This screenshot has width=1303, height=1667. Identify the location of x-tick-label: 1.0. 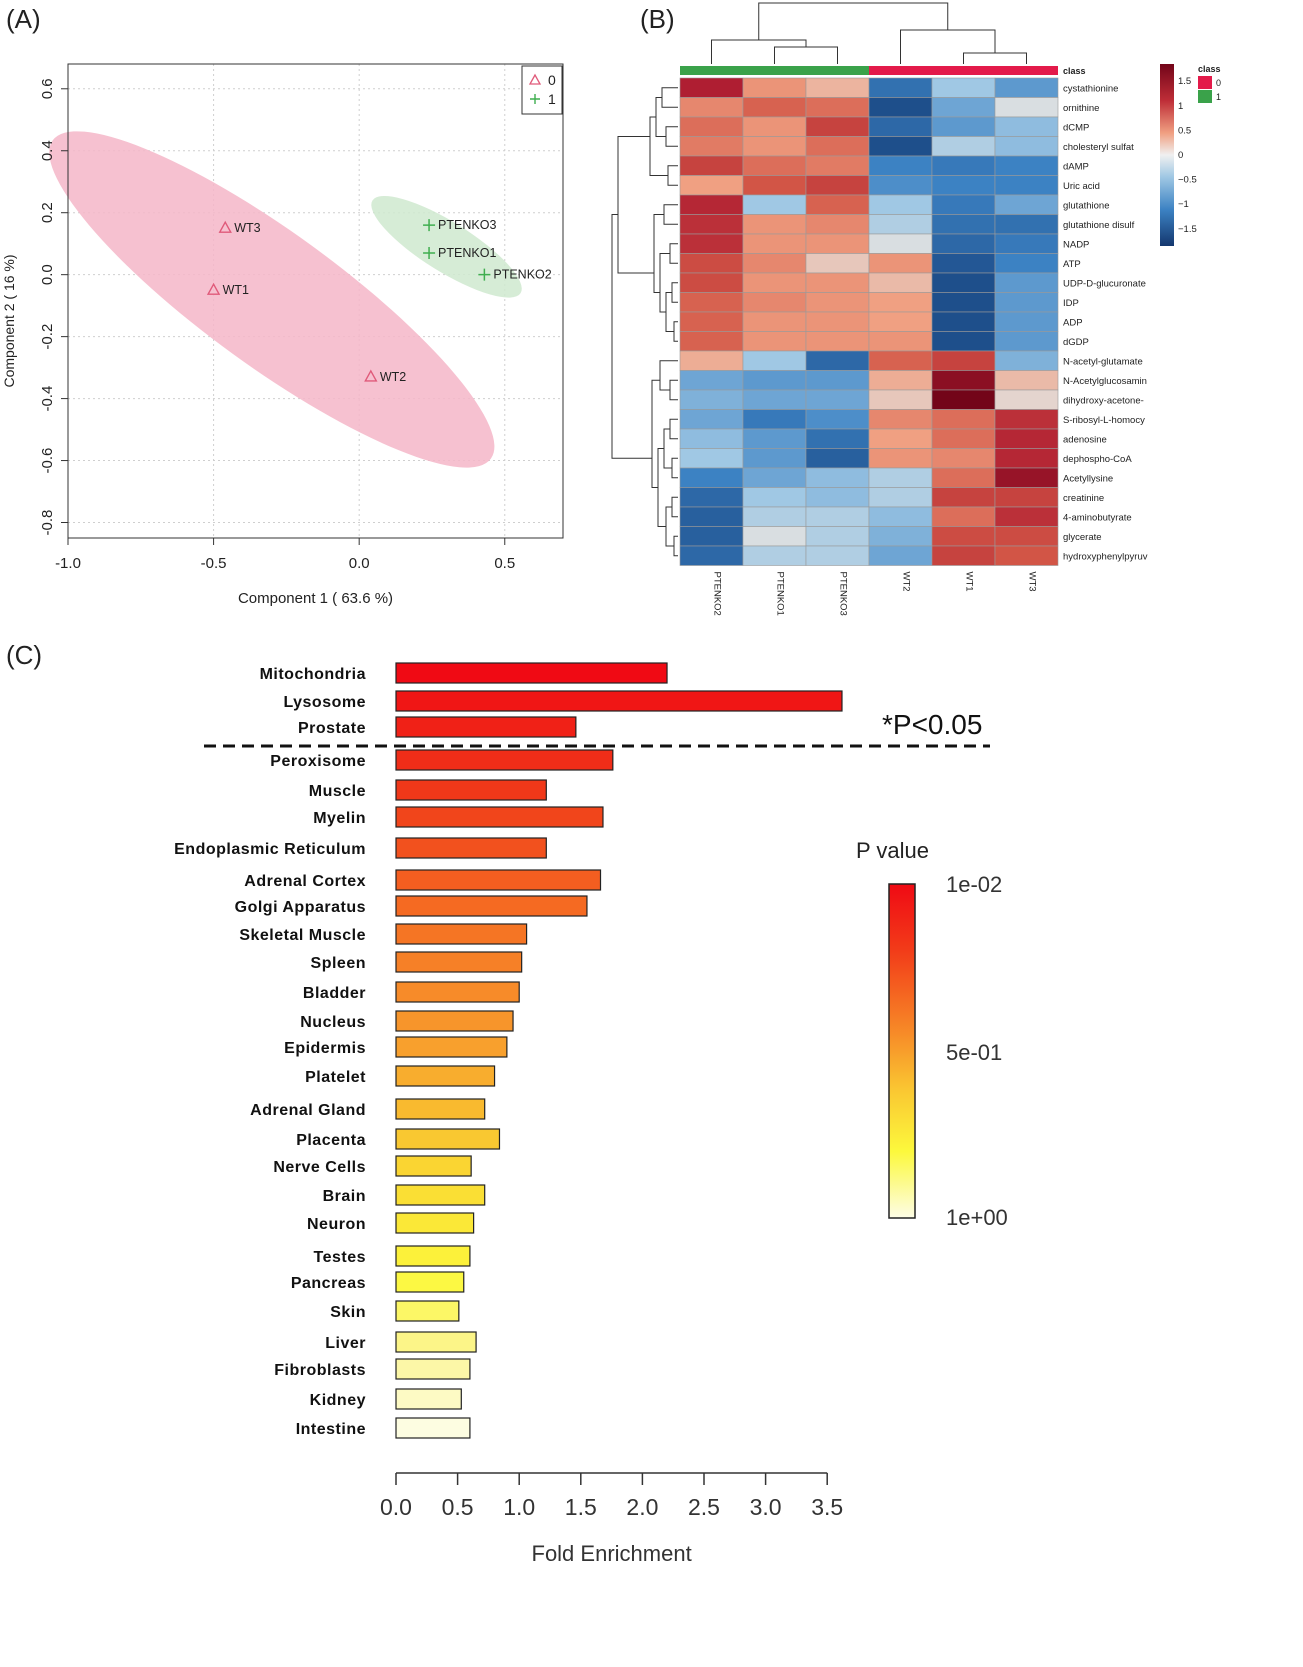
(519, 1507).